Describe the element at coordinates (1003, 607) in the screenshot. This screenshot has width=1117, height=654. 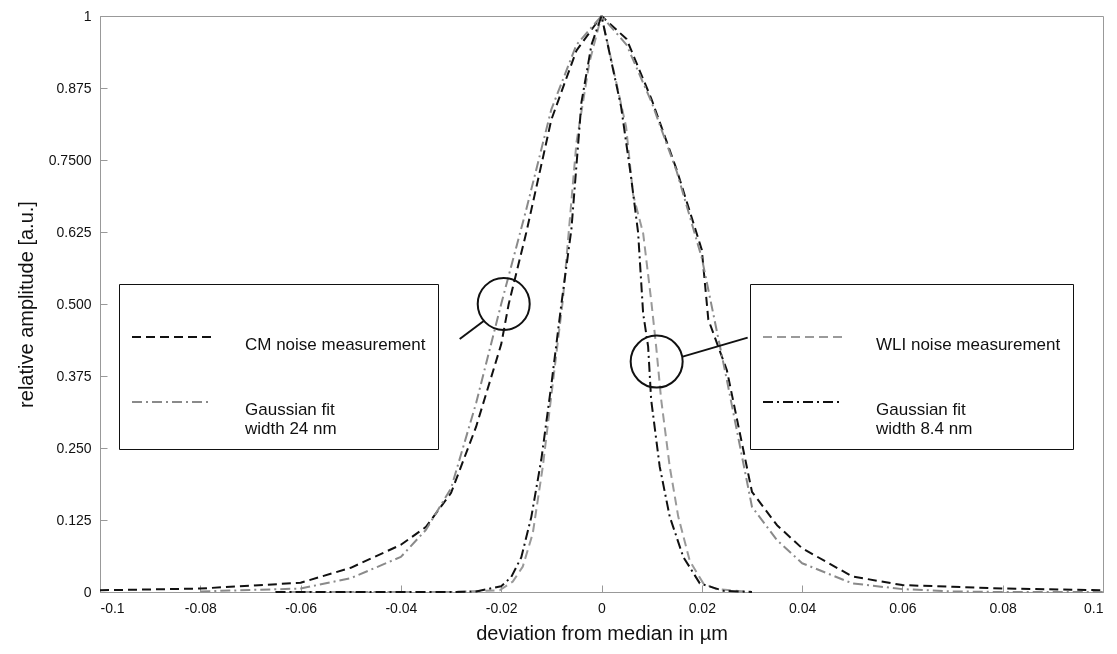
I see `x-tick-label: 0.08` at that location.